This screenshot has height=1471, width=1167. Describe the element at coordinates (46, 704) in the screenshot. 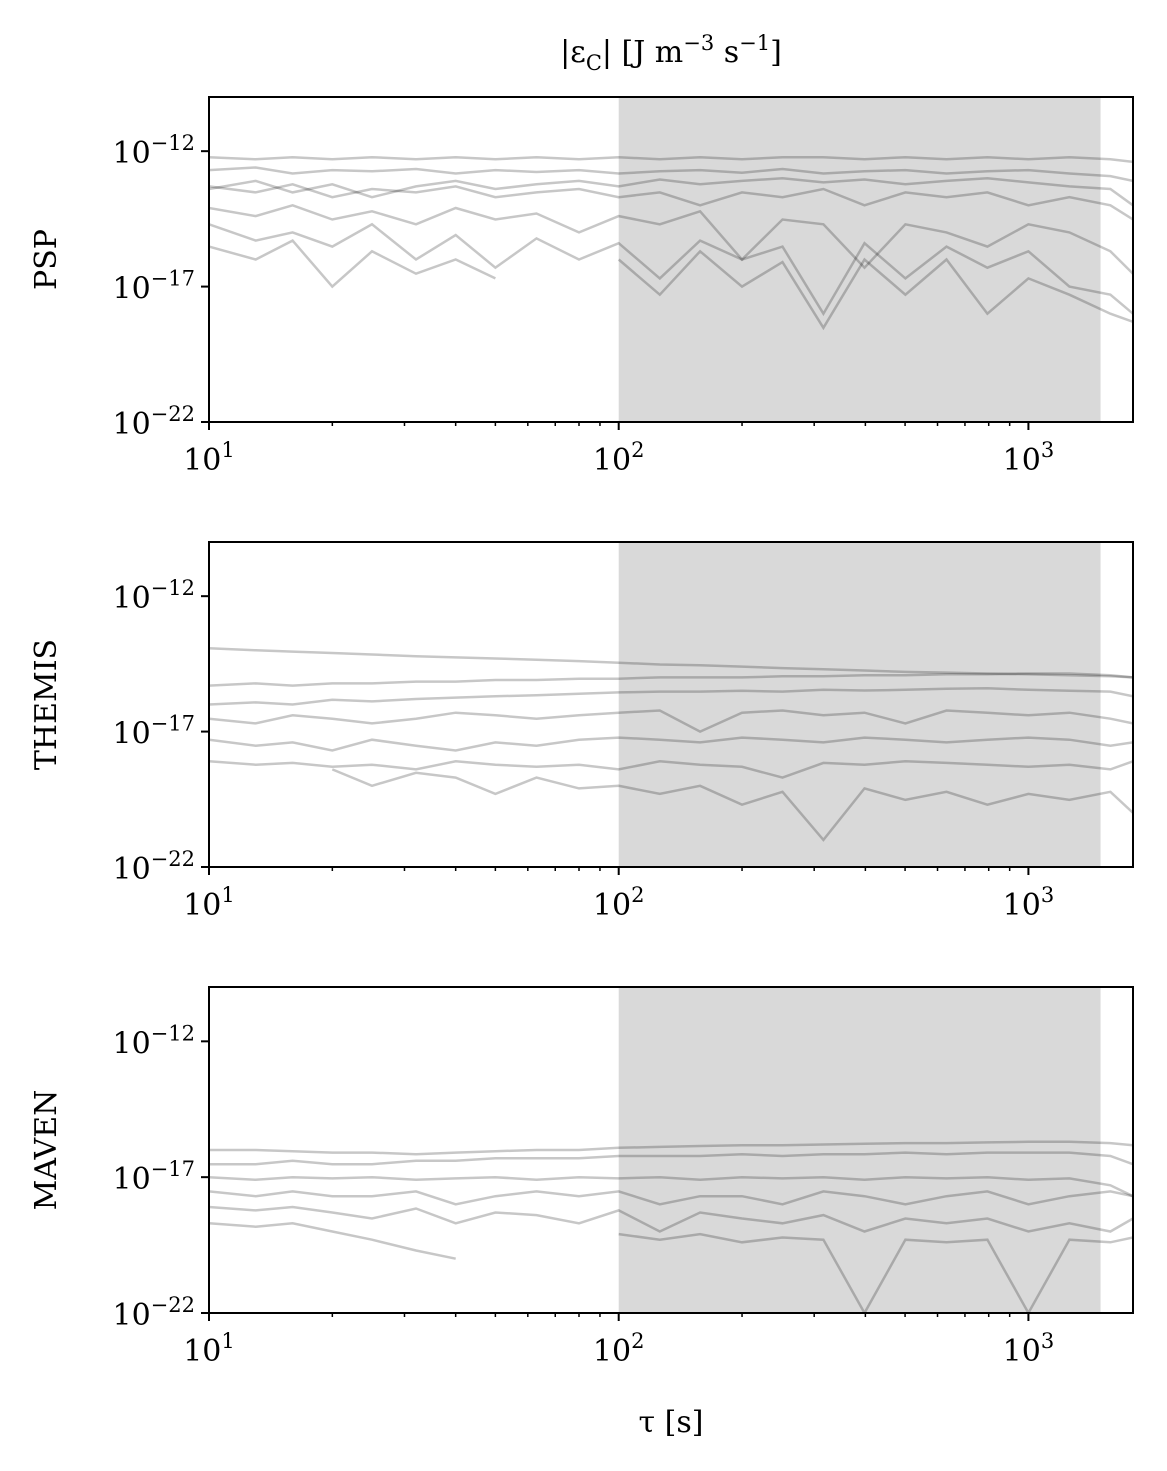

I see `y-axis-label: THEMIS` at that location.